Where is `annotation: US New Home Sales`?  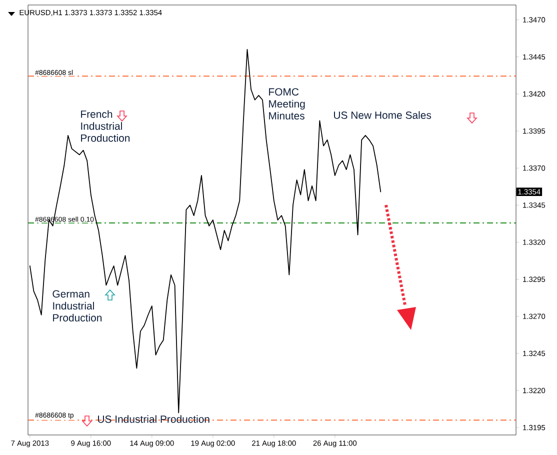
annotation: US New Home Sales is located at coordinates (383, 115).